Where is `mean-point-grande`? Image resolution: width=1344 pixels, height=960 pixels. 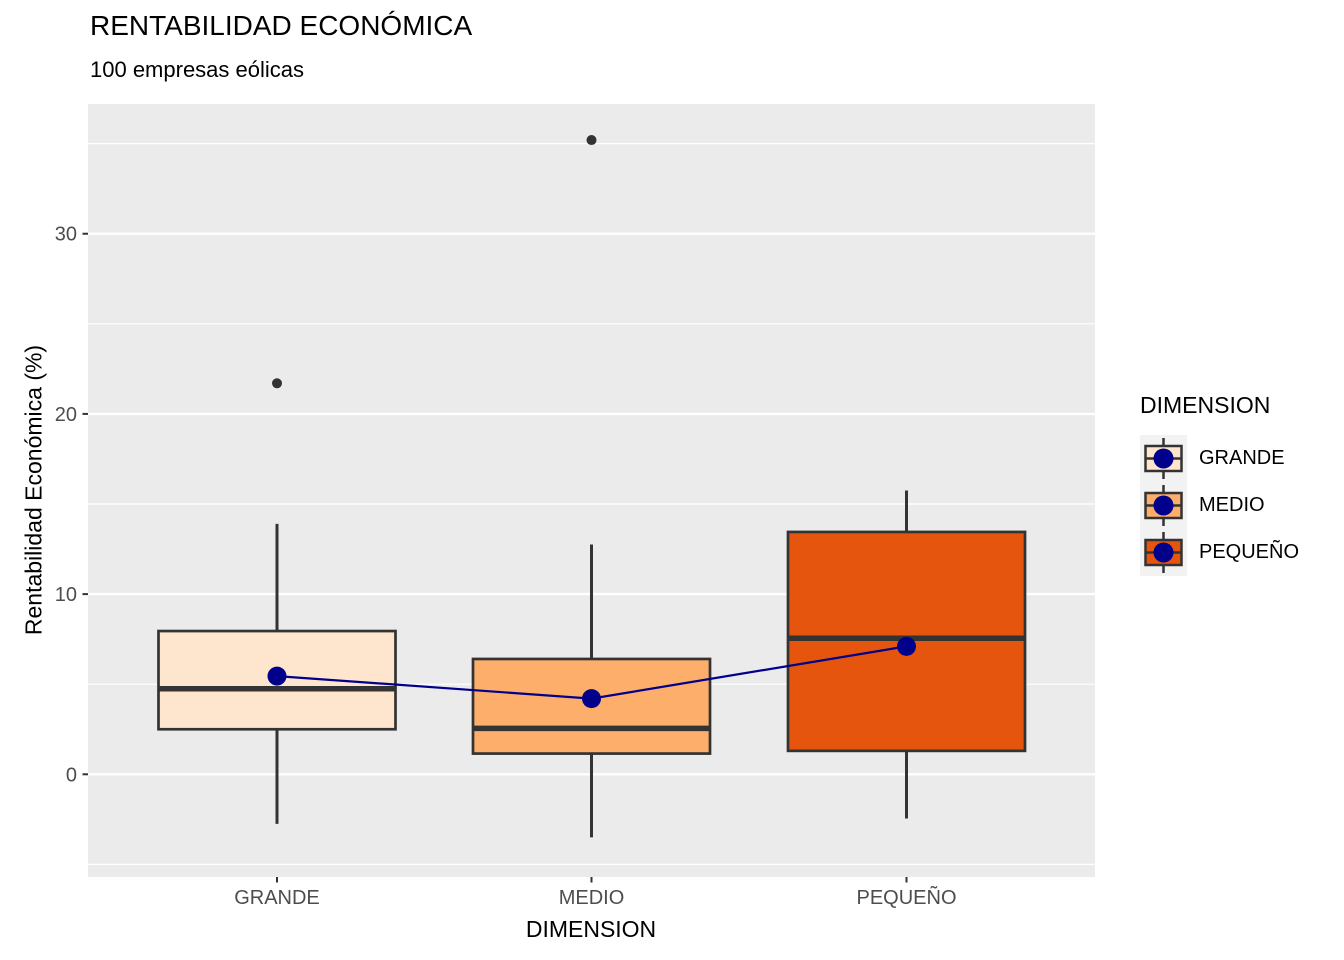
mean-point-grande is located at coordinates (277, 676).